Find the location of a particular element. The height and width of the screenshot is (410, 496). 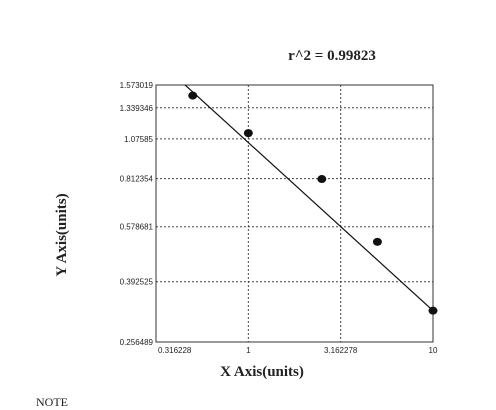

x-axis-label: X Axis(units) is located at coordinates (262, 372).